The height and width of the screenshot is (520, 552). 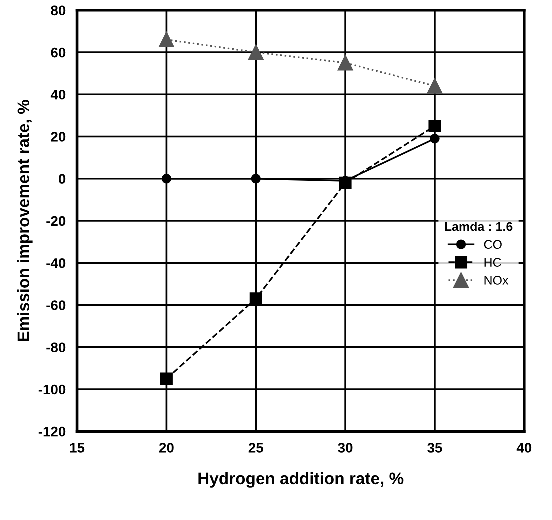 I want to click on x-tick-label: 20, so click(x=166, y=448).